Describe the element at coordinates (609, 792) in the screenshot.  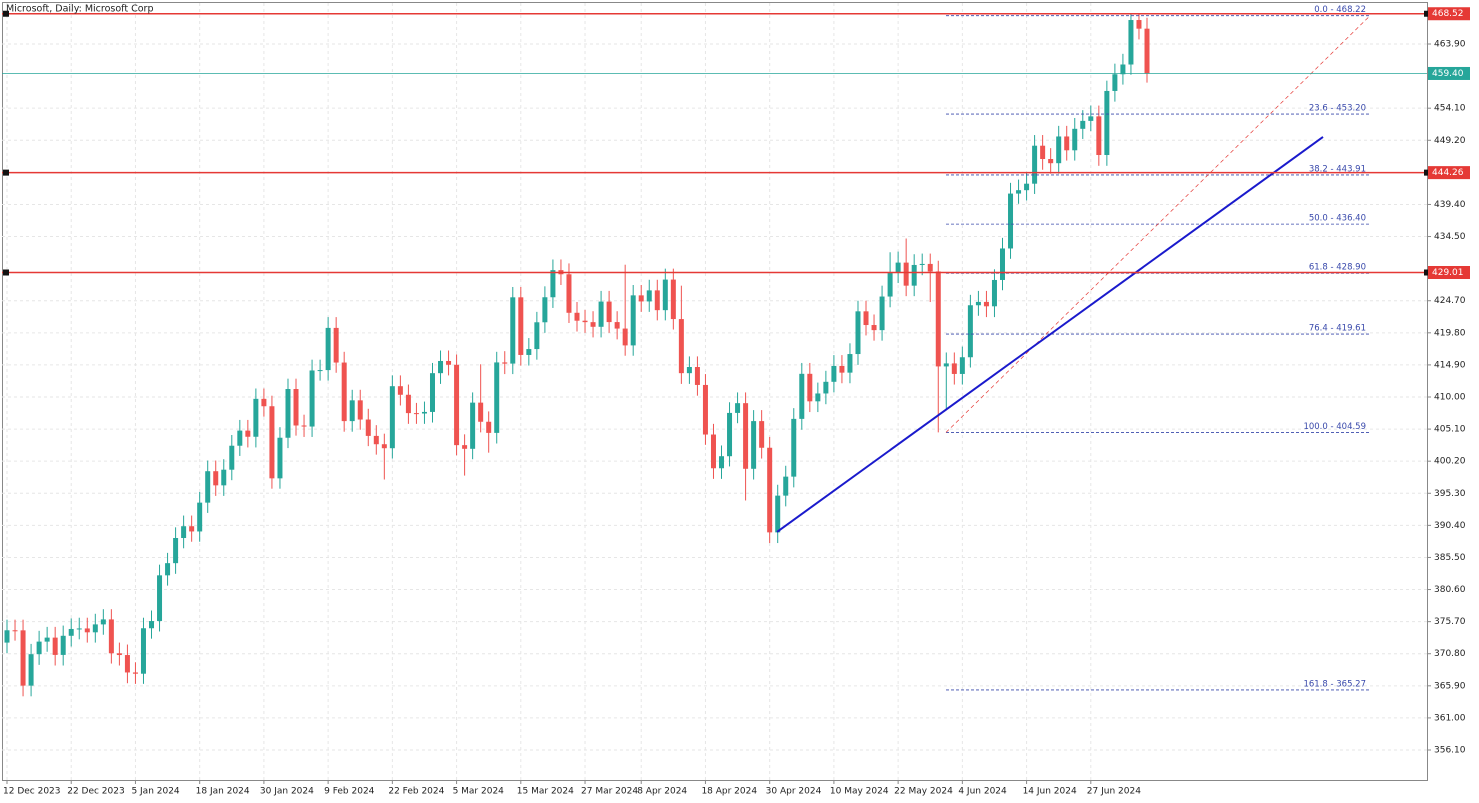
I see `x-tick-label: 27 Mar 2024` at that location.